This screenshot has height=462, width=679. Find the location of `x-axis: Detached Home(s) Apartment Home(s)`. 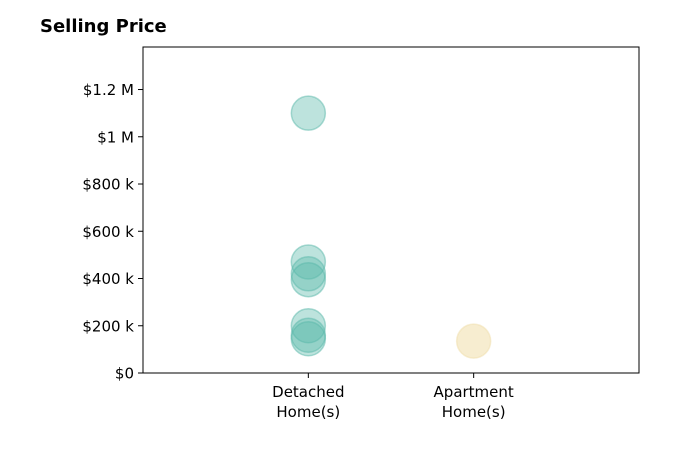

x-axis: Detached Home(s) Apartment Home(s) is located at coordinates (393, 397).